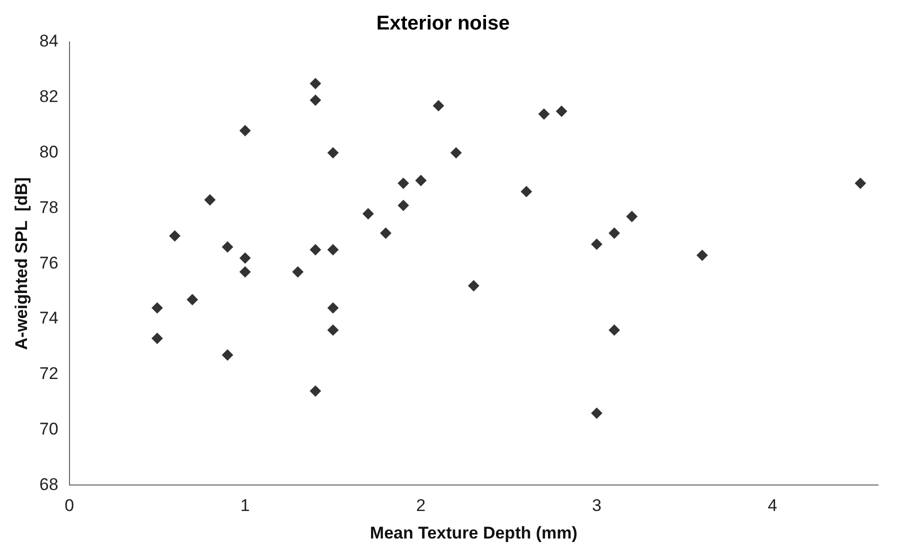 The width and height of the screenshot is (899, 559). Describe the element at coordinates (443, 23) in the screenshot. I see `chart-title: Exterior noise` at that location.